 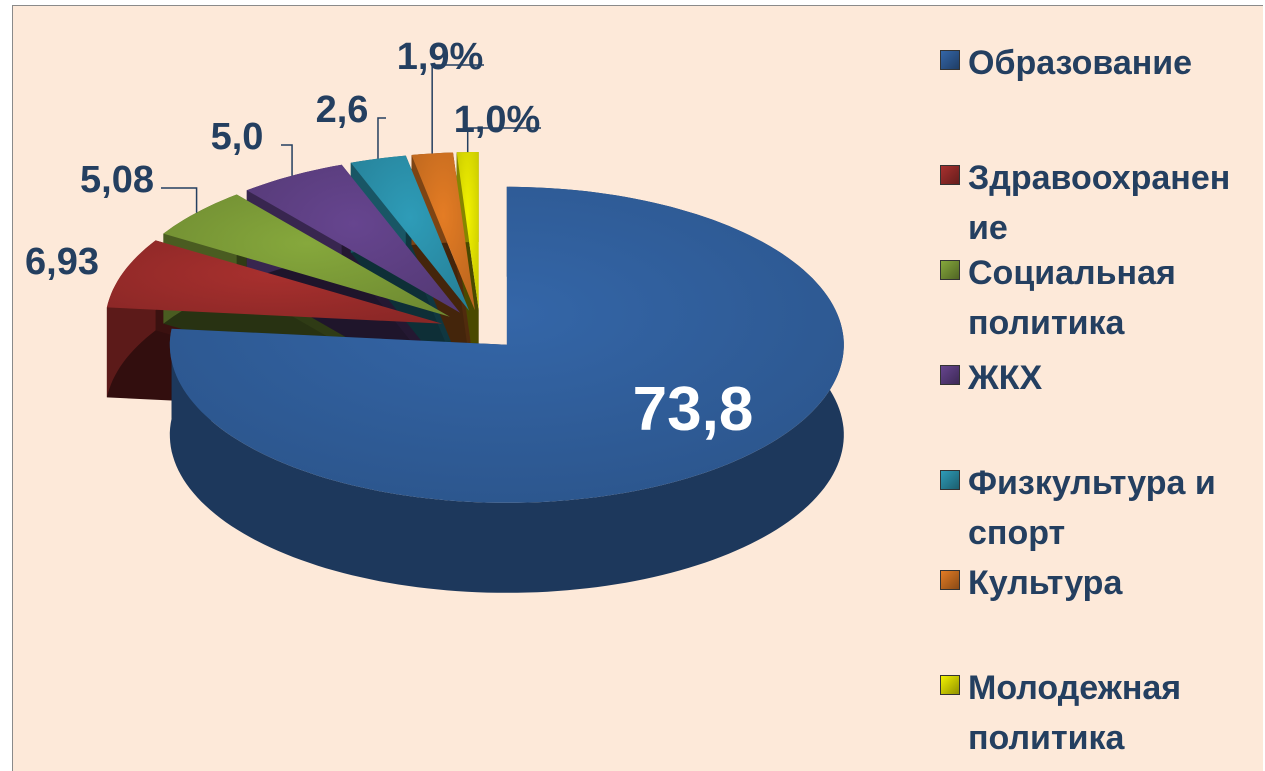 What do you see at coordinates (1045, 583) in the screenshot?
I see `legend-label: Культура` at bounding box center [1045, 583].